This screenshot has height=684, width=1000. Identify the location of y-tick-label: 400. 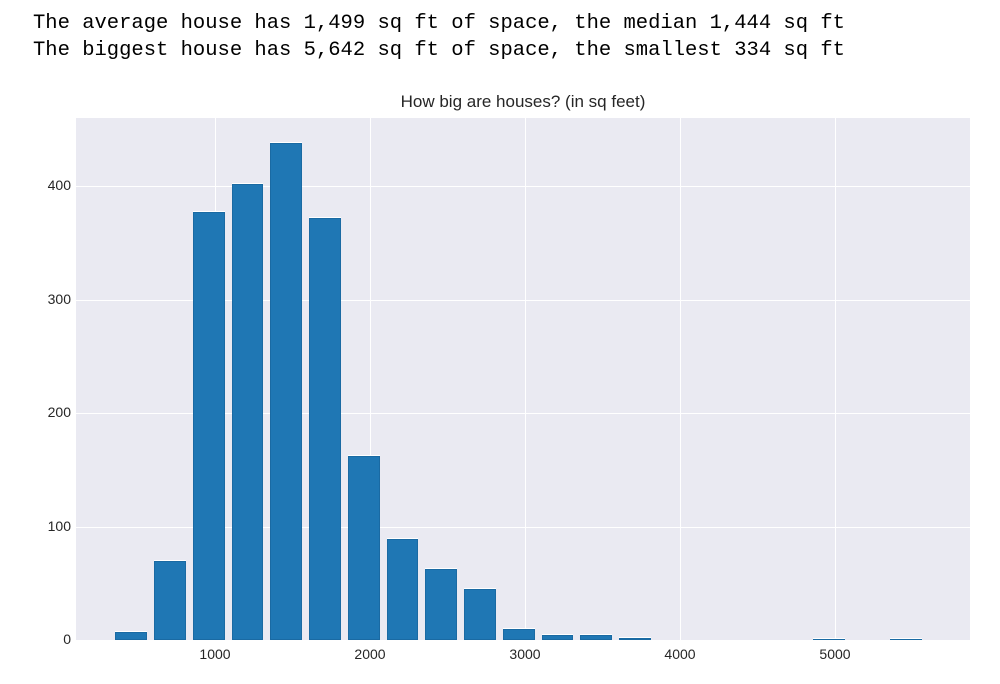
(59, 185).